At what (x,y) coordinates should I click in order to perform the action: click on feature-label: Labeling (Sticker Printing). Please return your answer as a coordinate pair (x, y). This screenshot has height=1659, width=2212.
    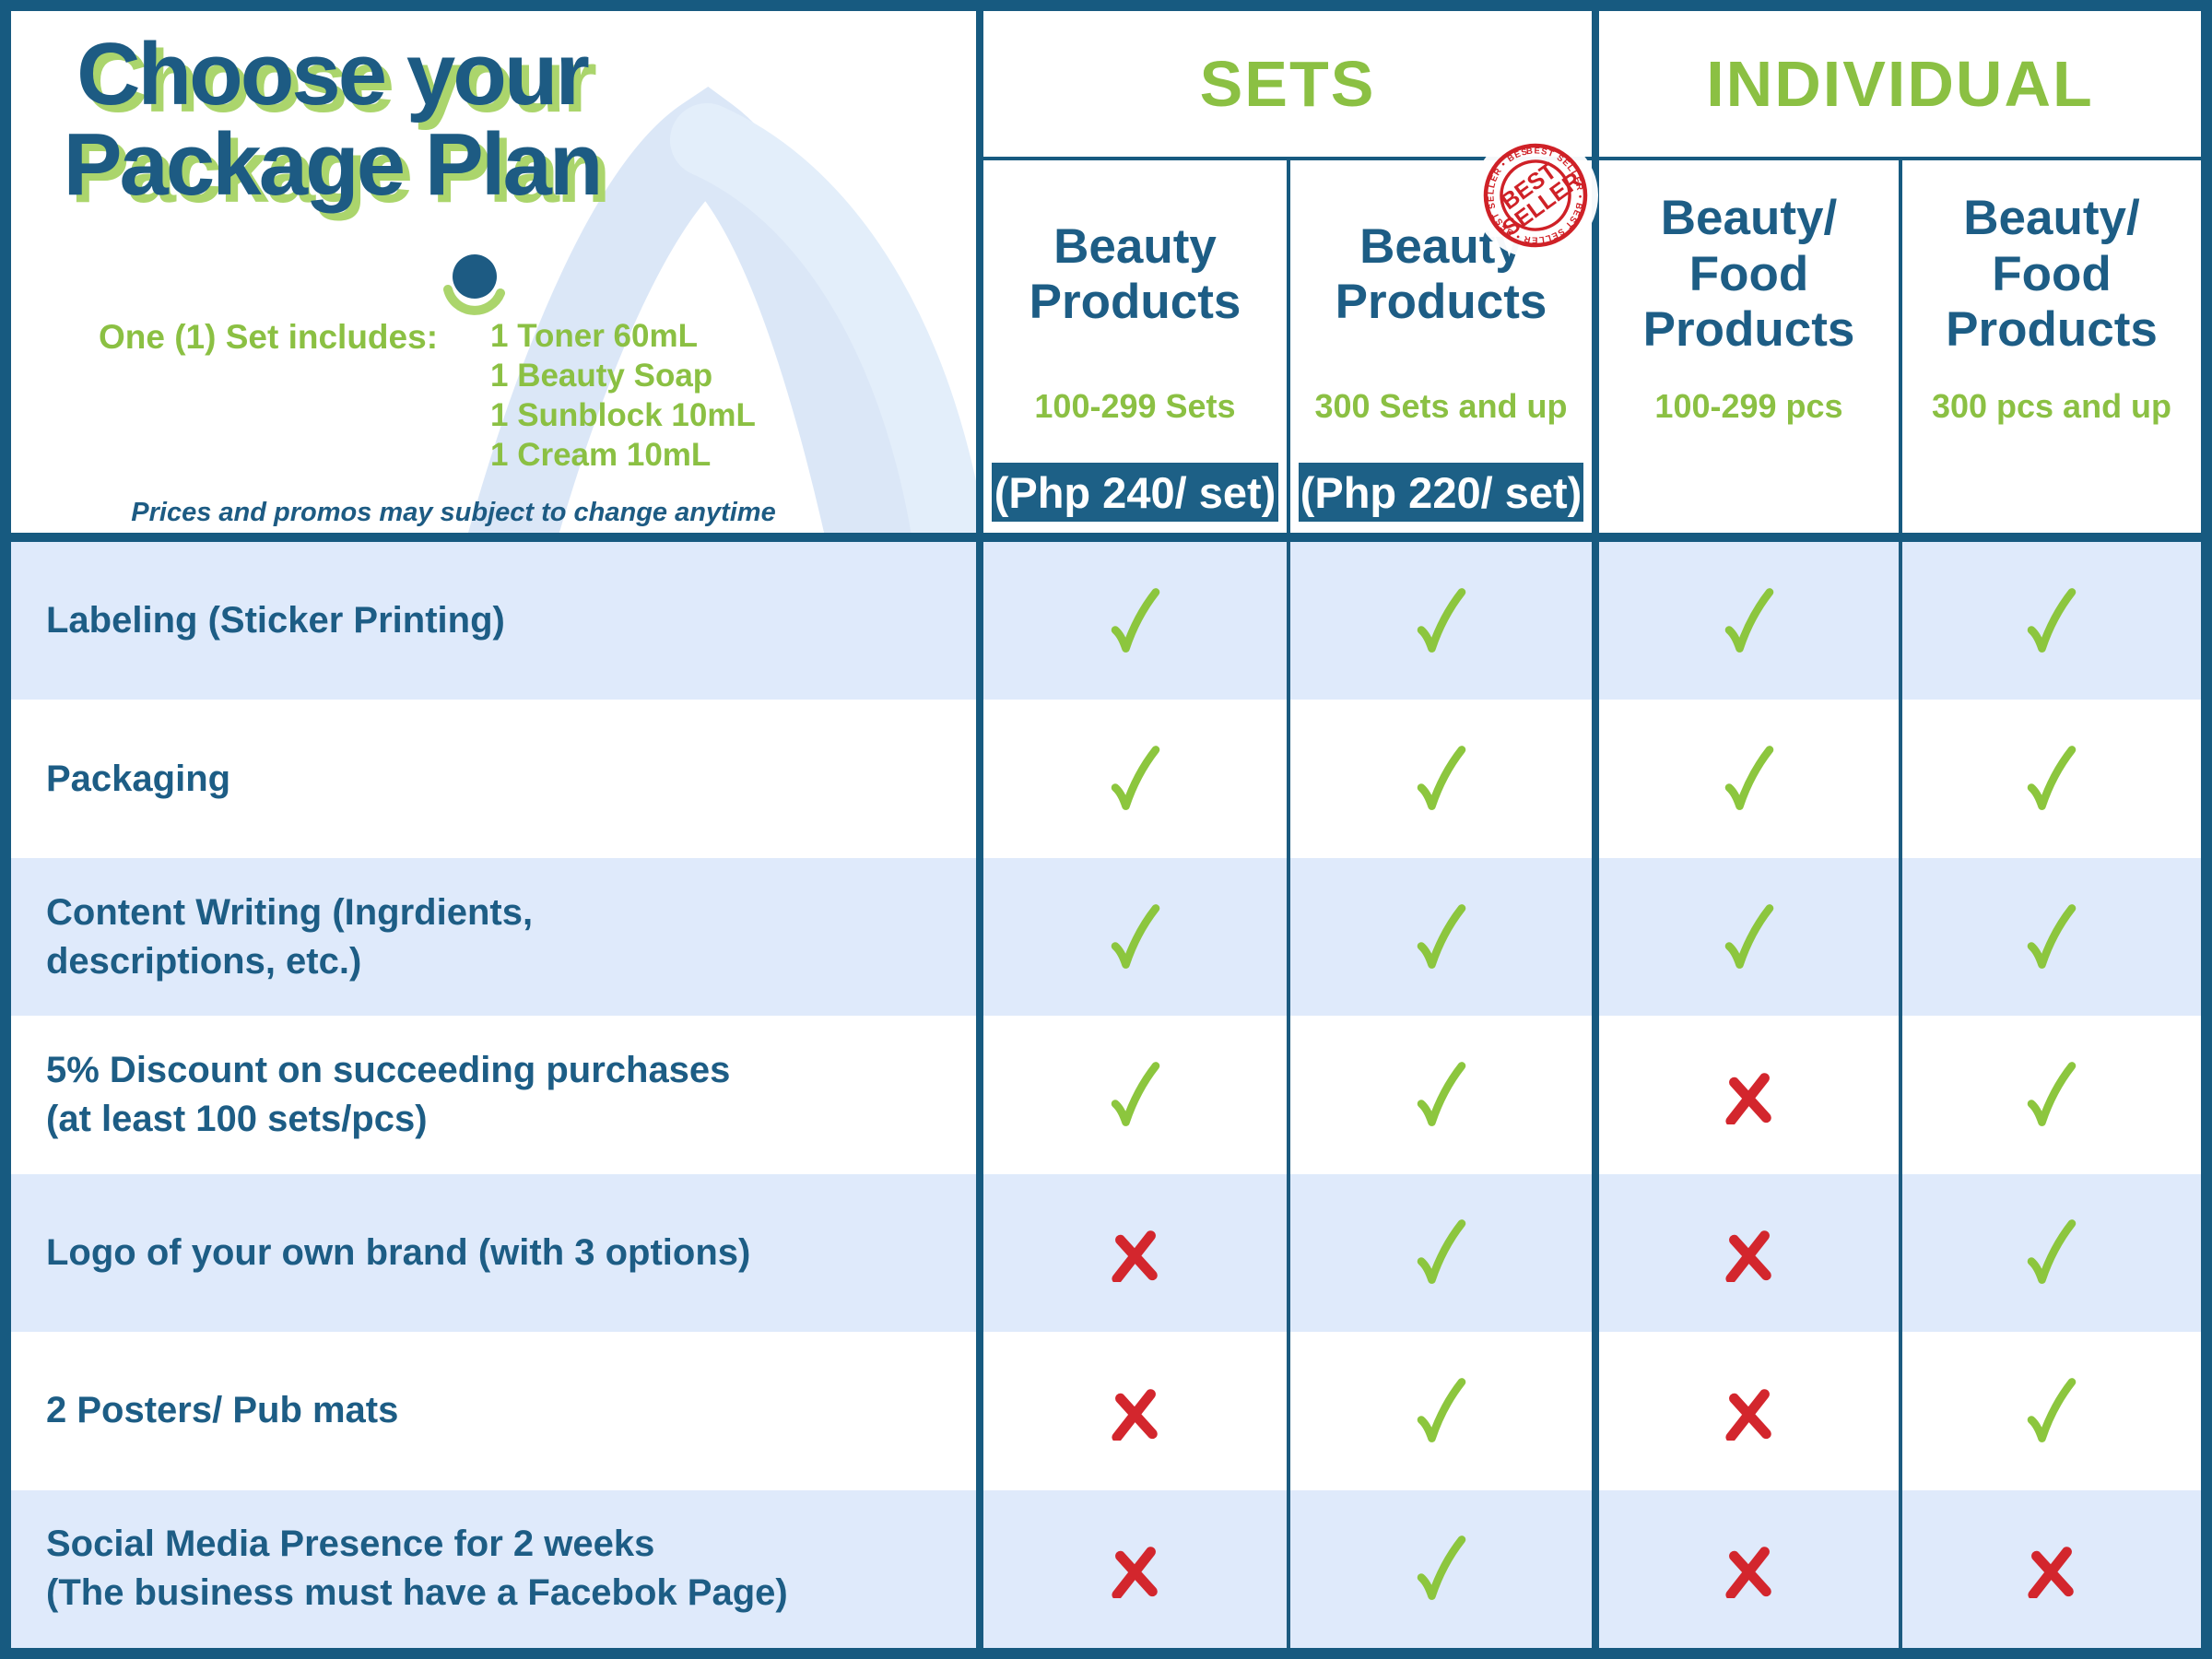
    Looking at the image, I should click on (497, 621).